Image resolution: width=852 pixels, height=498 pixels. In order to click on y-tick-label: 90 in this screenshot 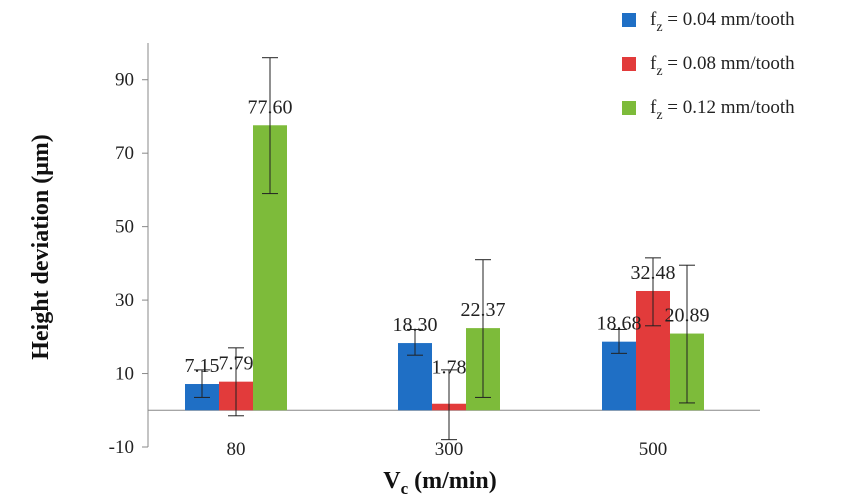, I will do `click(124, 80)`.